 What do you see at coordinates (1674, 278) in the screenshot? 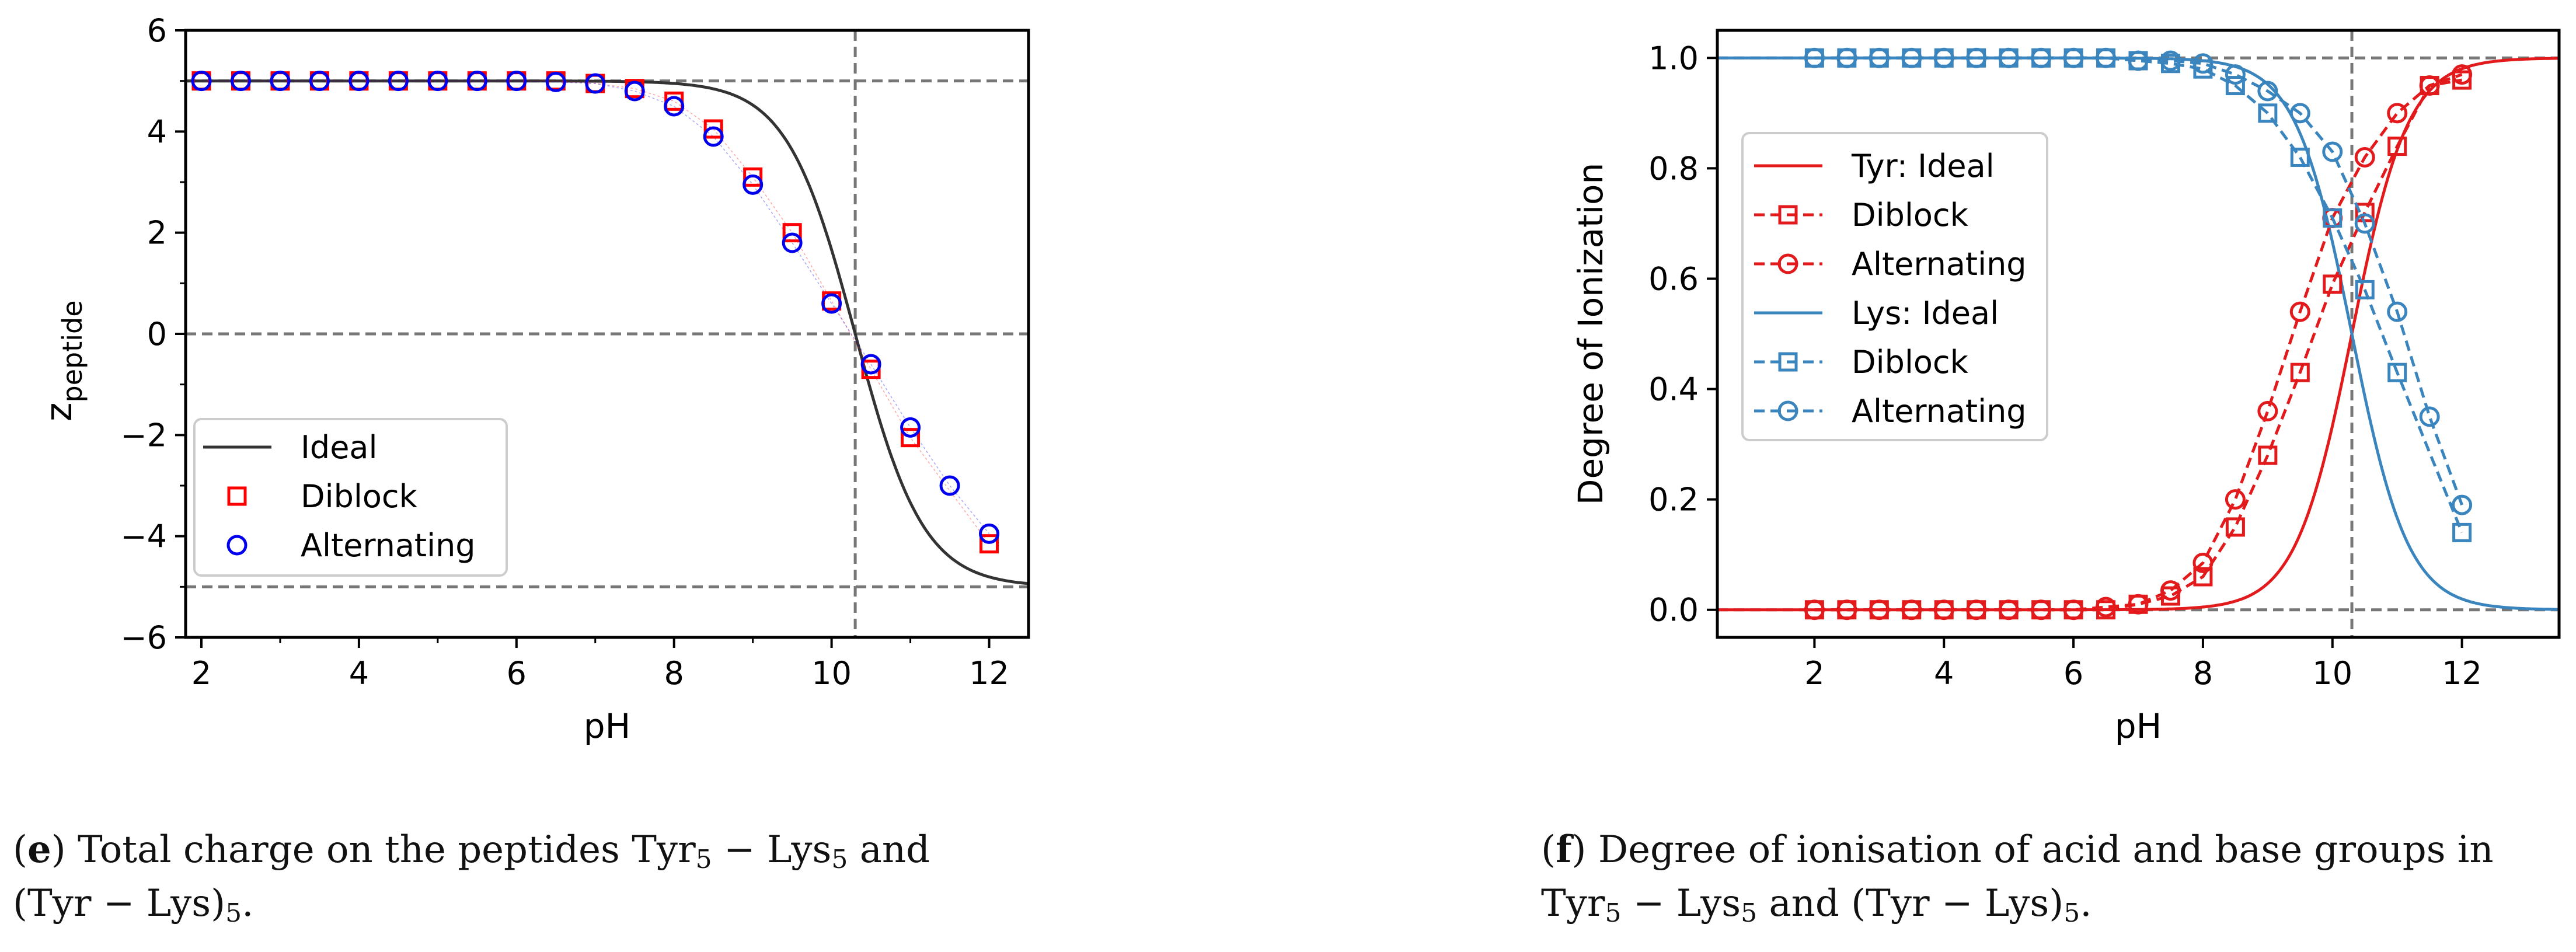
I see `y-tick-label: 0.6` at bounding box center [1674, 278].